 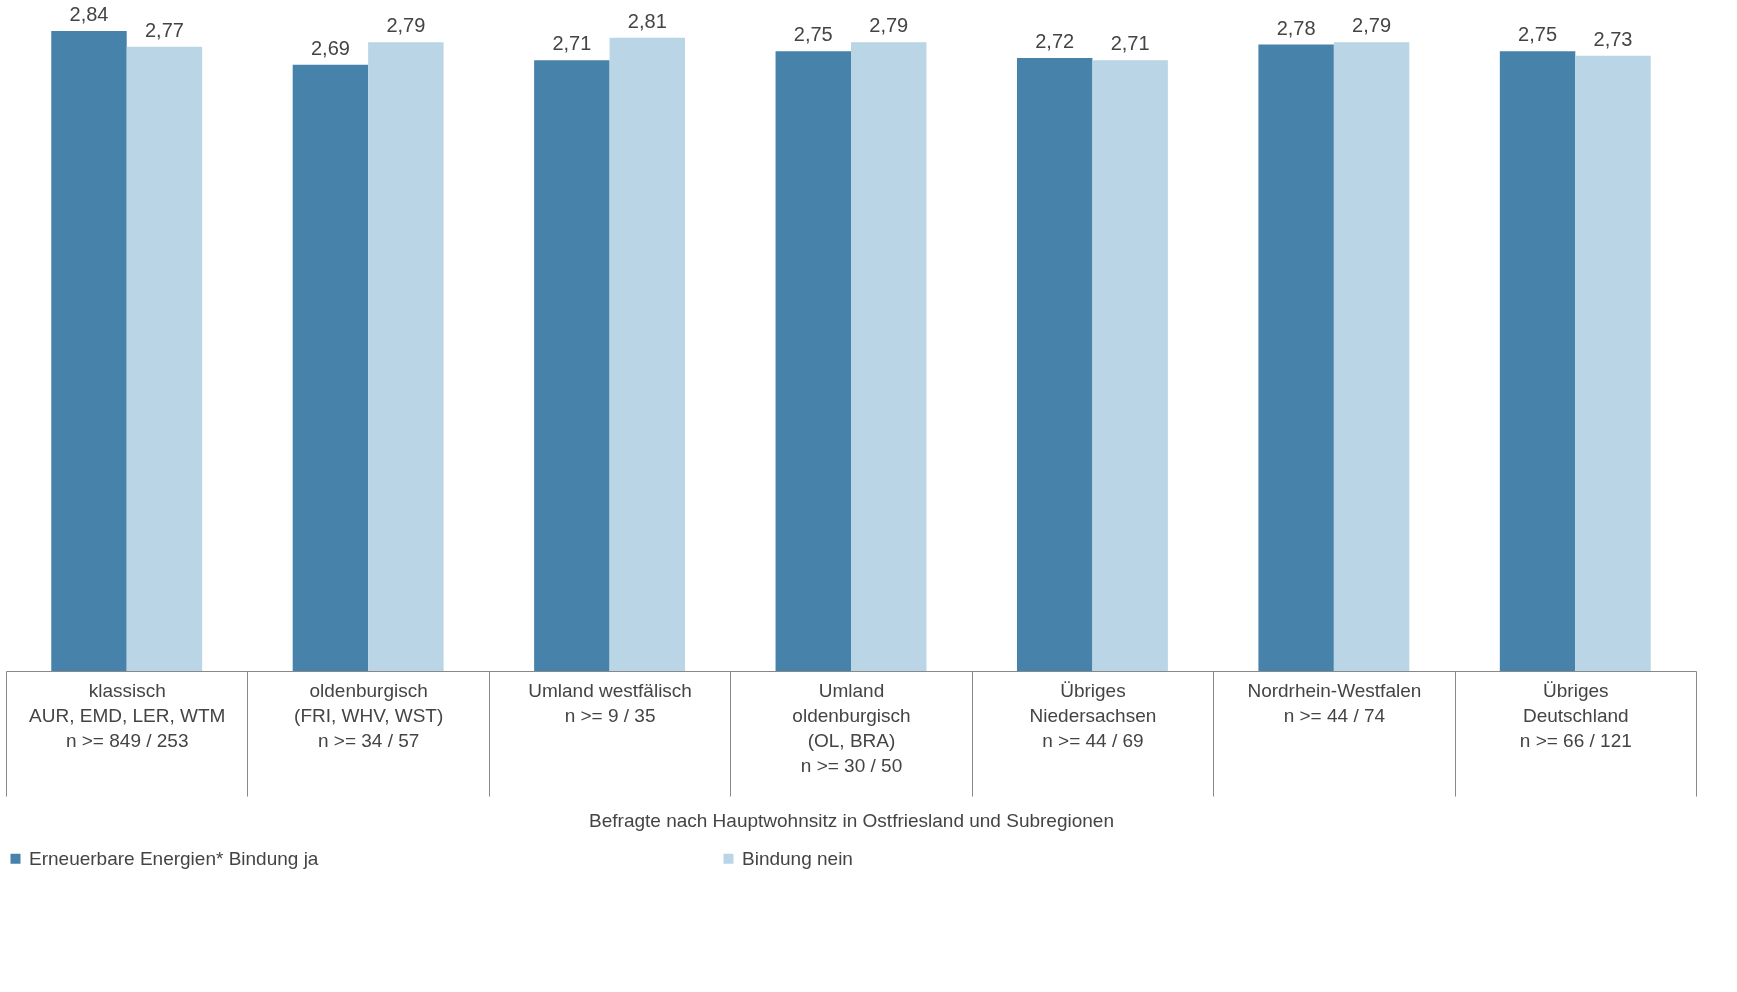 I want to click on x-tick-label: Umland westfälisch n >= 9 / 35, so click(x=610, y=702).